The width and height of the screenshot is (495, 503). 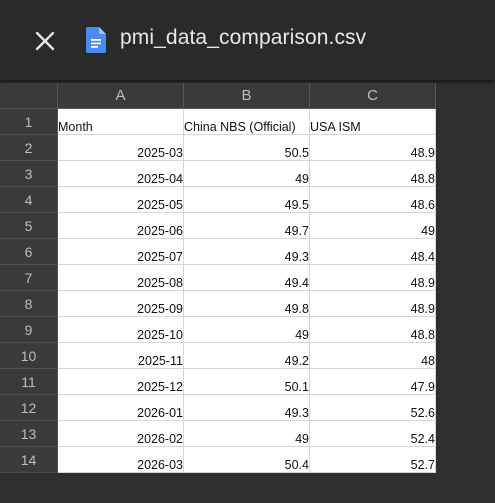 I want to click on cell-a7: 2025-08, so click(x=120, y=277).